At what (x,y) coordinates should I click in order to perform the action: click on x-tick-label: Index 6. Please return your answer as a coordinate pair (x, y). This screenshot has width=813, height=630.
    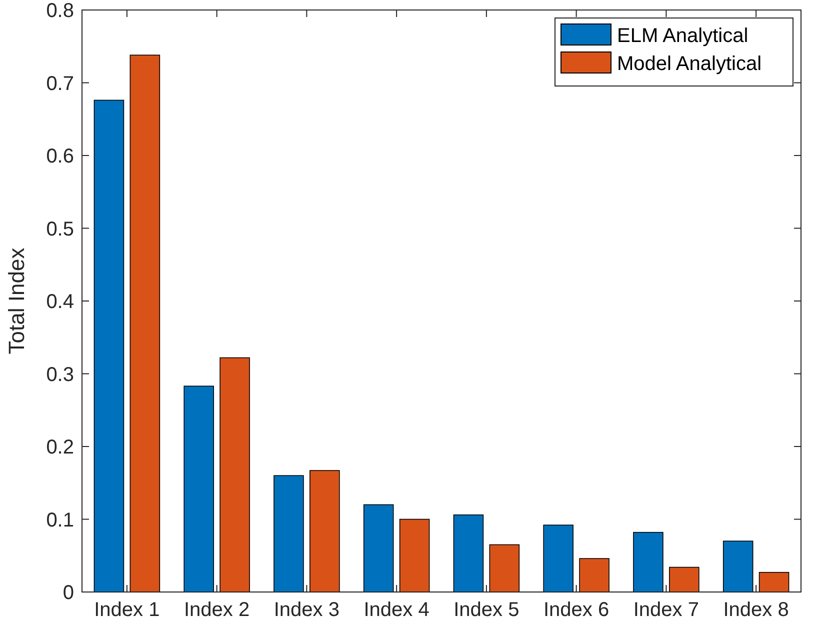
    Looking at the image, I should click on (577, 610).